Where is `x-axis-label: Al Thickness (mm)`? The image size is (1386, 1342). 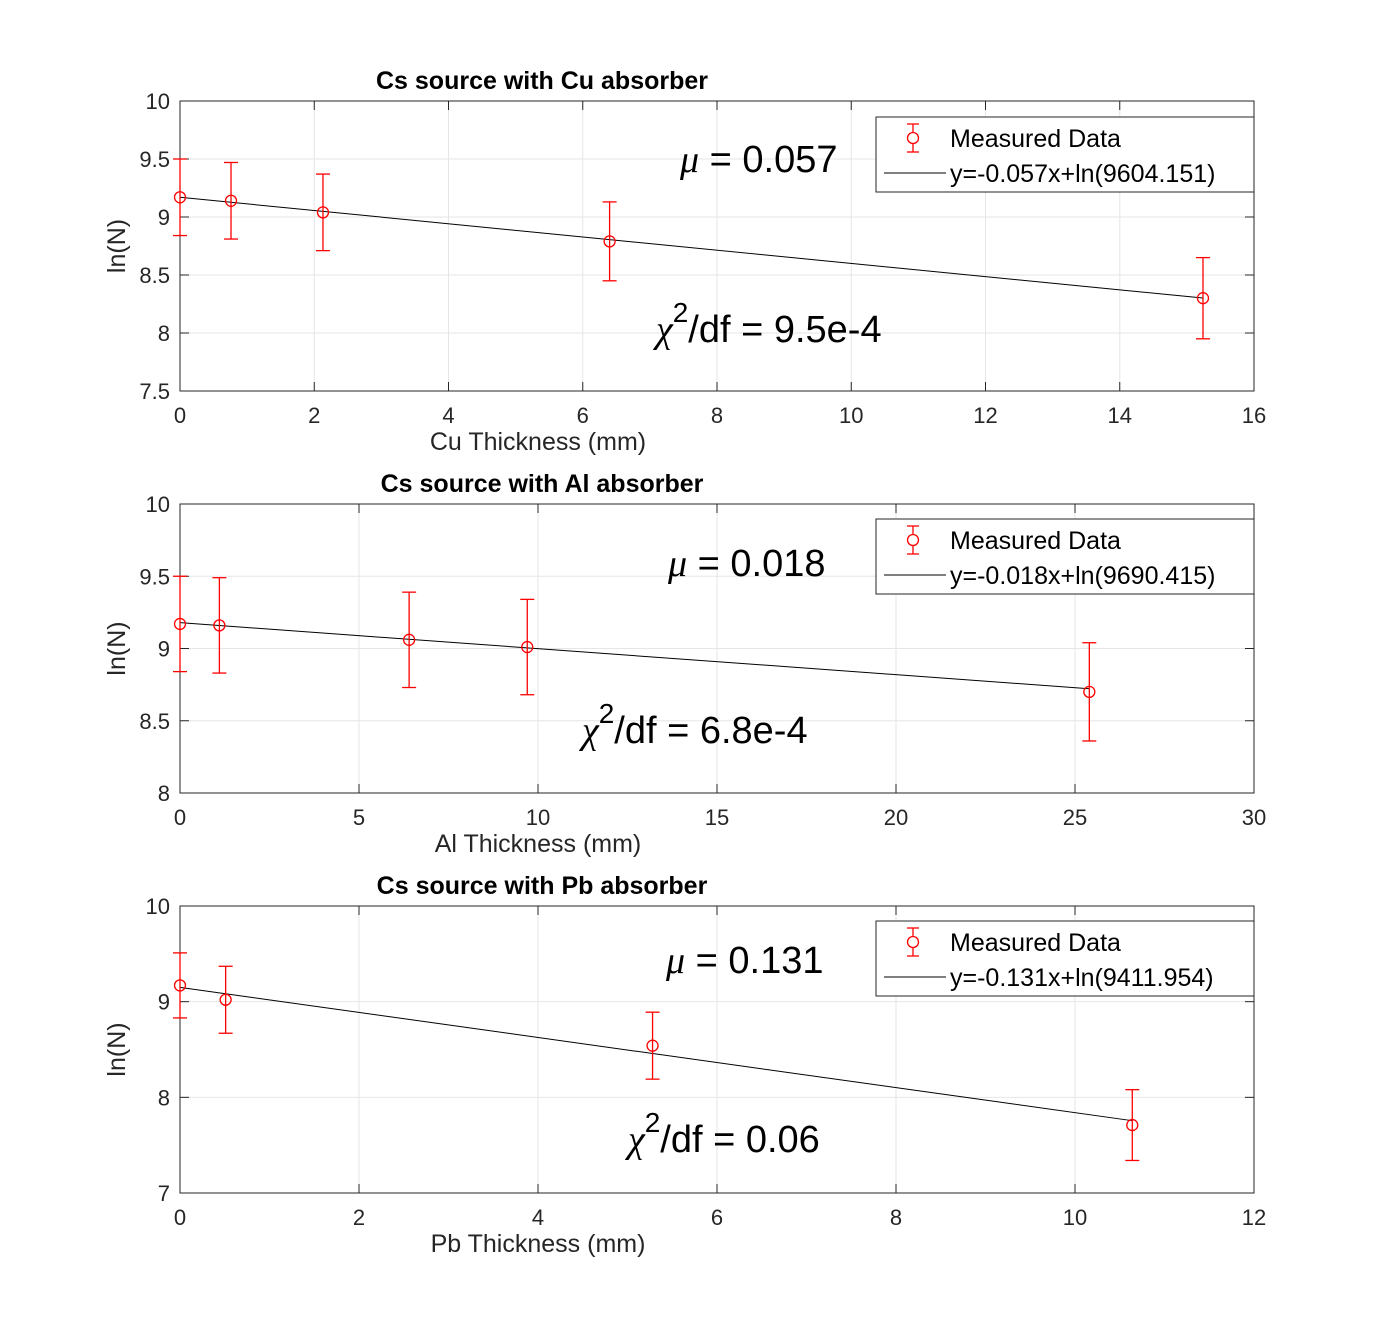 x-axis-label: Al Thickness (mm) is located at coordinates (538, 844).